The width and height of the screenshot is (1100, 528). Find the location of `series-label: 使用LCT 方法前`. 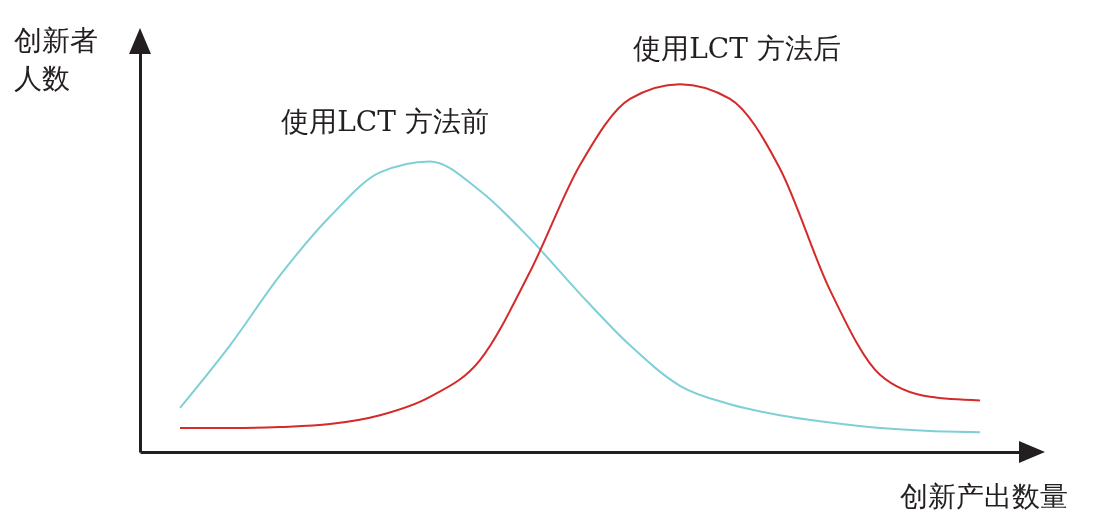

series-label: 使用LCT 方法前 is located at coordinates (385, 122).